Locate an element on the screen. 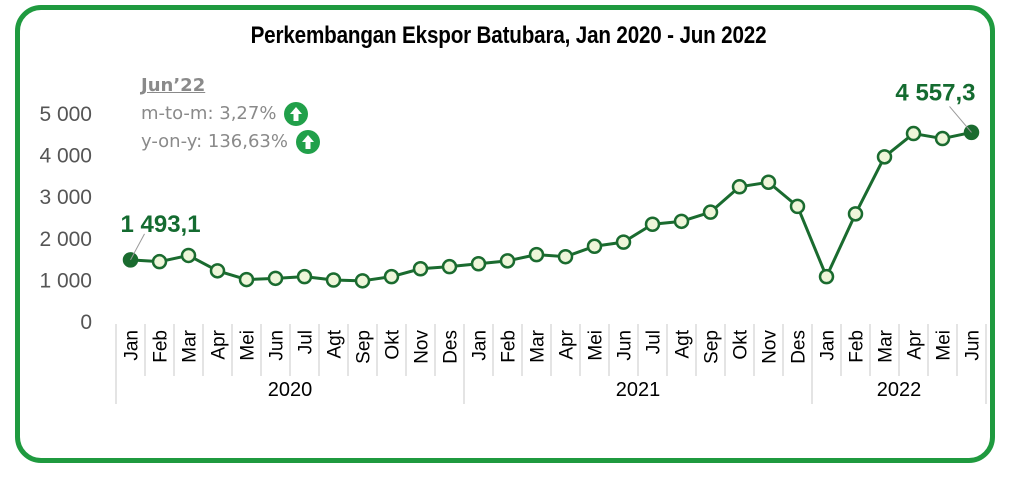 This screenshot has width=1017, height=479. summary-note: Jun’22 m-to-m: 3,27% y-on-y: 136,63% is located at coordinates (230, 114).